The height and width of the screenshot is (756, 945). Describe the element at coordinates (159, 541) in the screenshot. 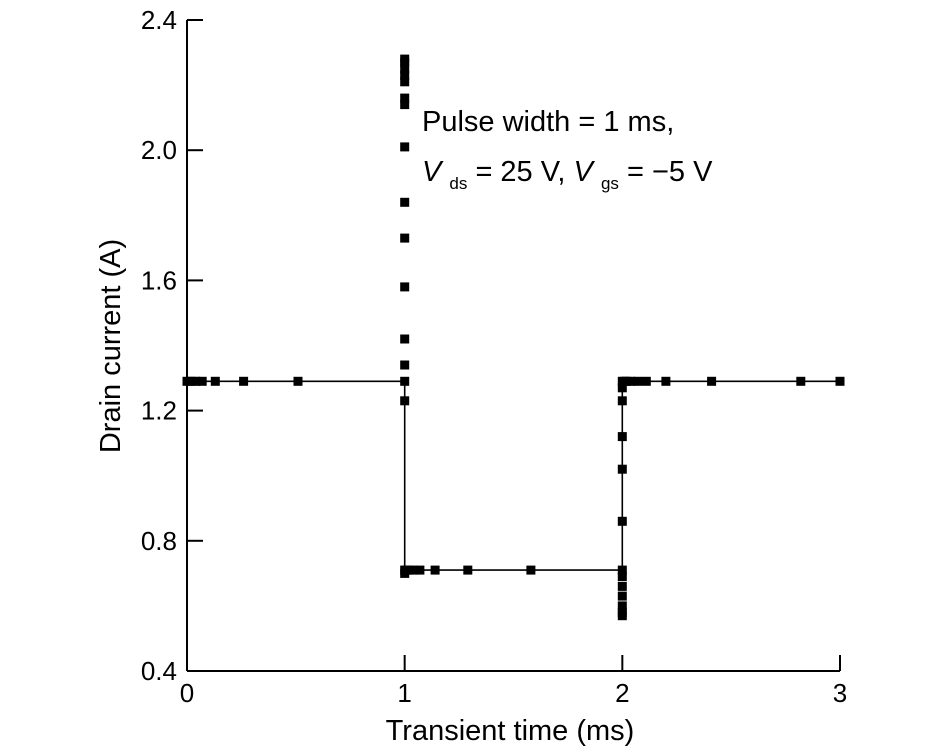

I see `y-tick-label: 0.8` at that location.